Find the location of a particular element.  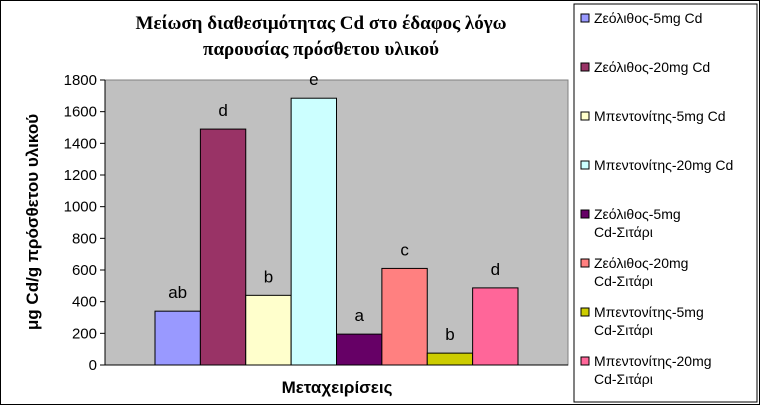

y-tick-label: 1400 is located at coordinates (80, 143).